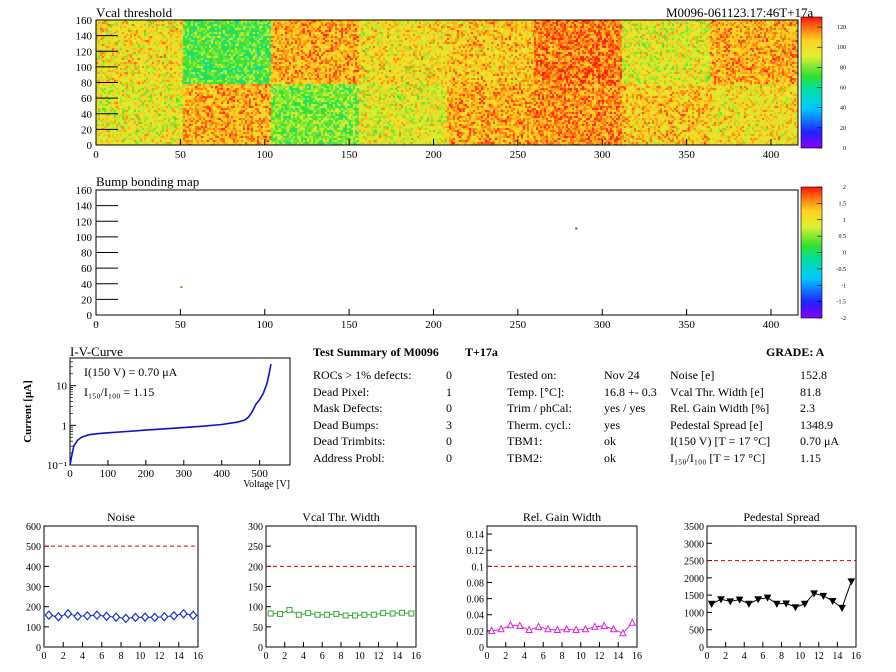  Describe the element at coordinates (131, 372) in the screenshot. I see `iv-annotation-current: I(150 V) = 0.70 μA` at that location.